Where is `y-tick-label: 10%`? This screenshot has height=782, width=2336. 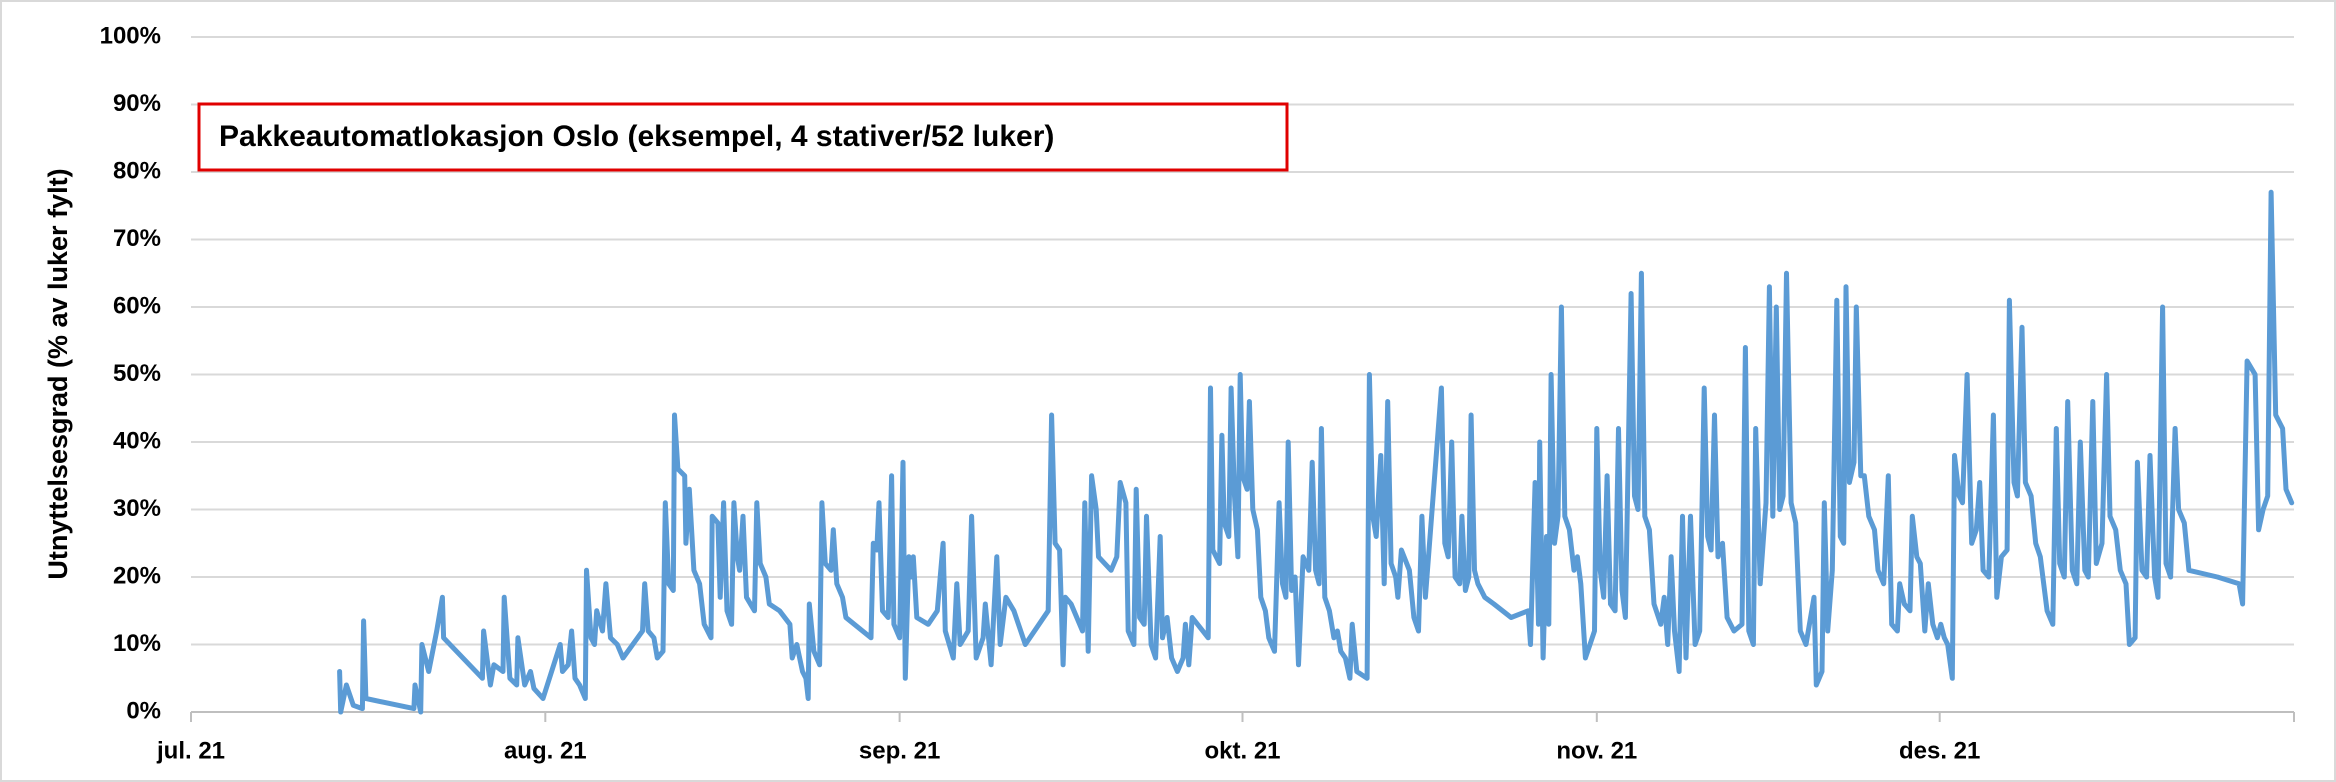 y-tick-label: 10% is located at coordinates (137, 643).